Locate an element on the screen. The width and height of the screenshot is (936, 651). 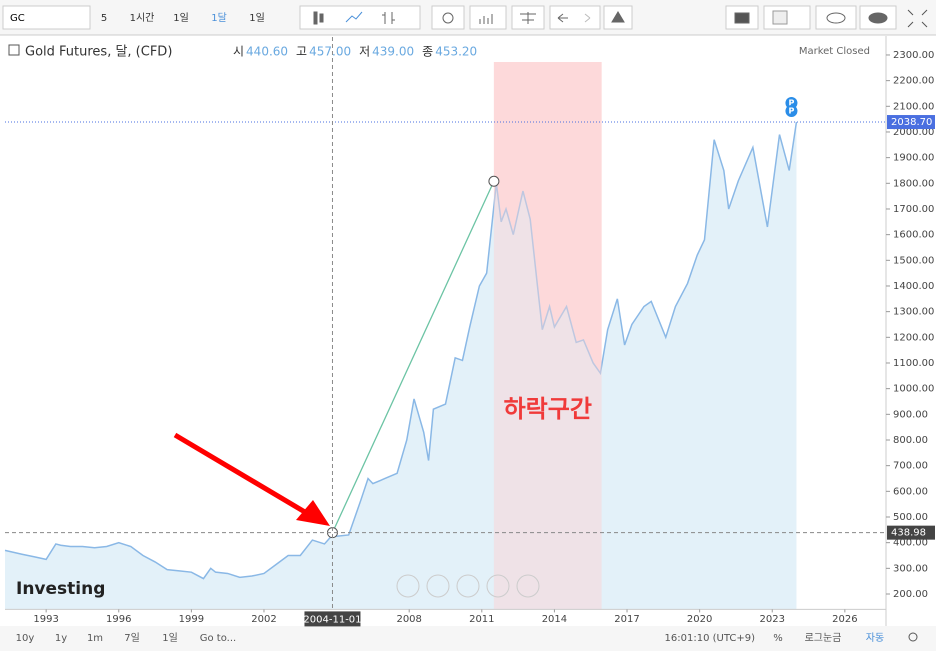
event-marker is located at coordinates (791, 111).